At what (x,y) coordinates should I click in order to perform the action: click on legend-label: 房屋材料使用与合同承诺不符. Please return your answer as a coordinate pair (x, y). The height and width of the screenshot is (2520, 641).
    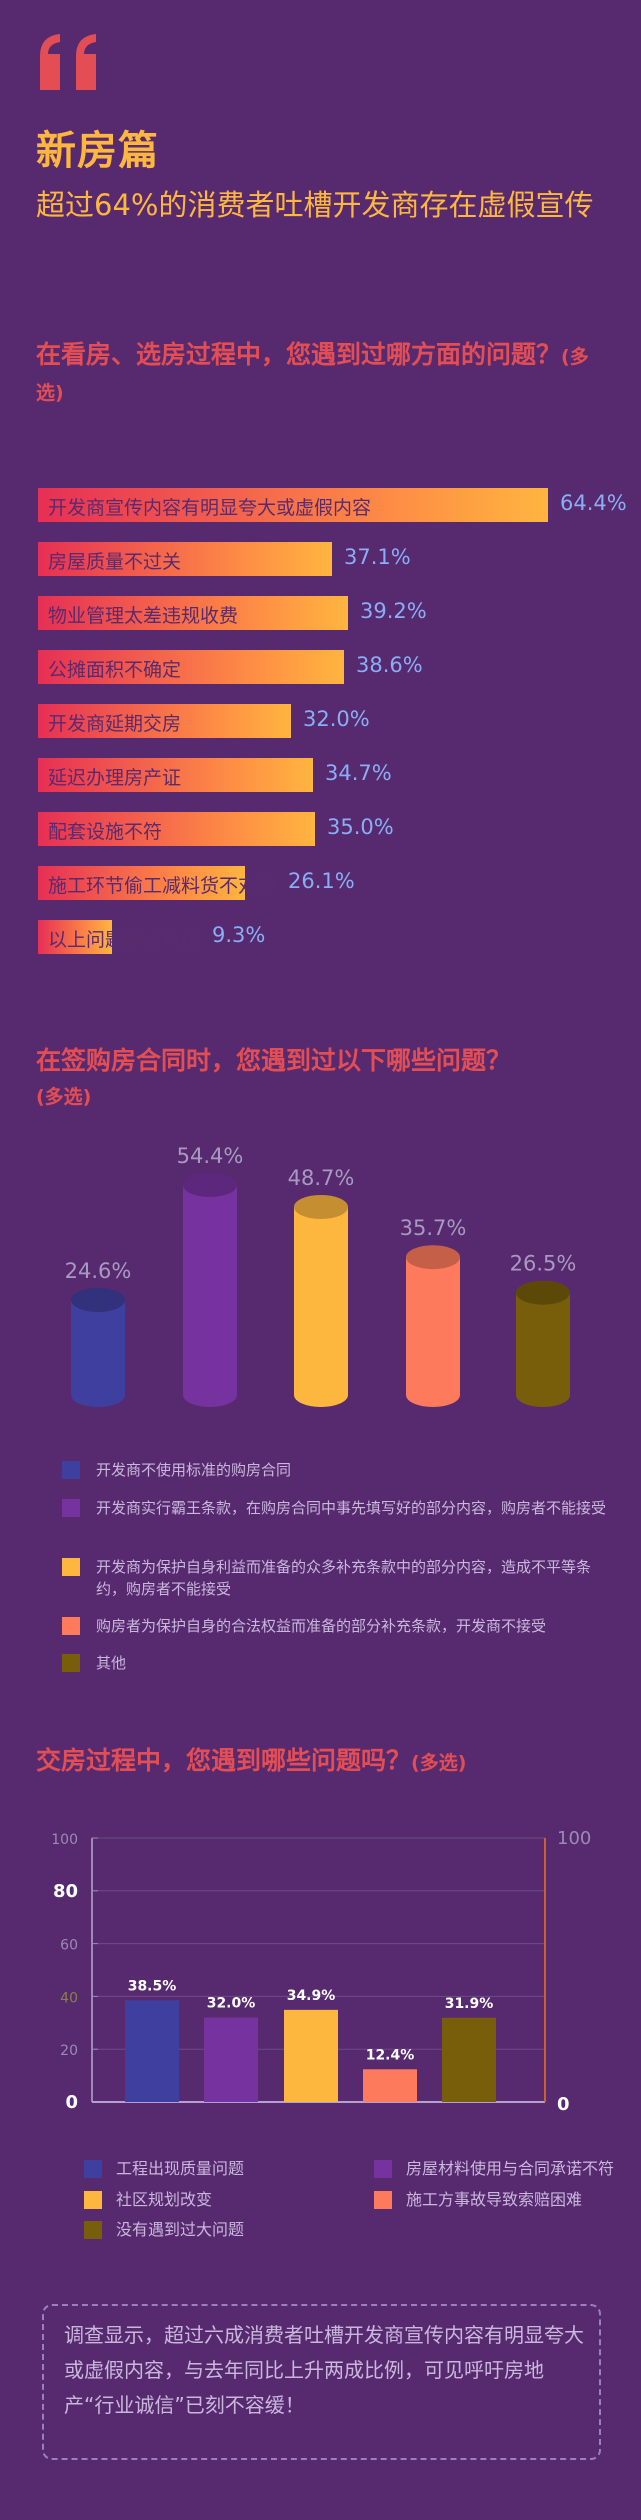
    Looking at the image, I should click on (510, 2168).